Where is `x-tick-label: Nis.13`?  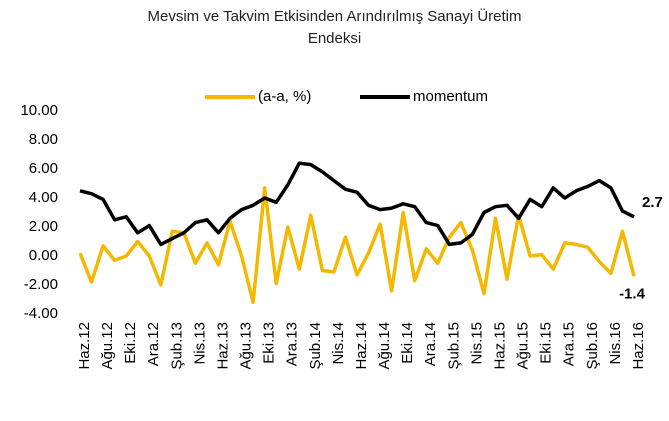
x-tick-label: Nis.13 is located at coordinates (199, 343).